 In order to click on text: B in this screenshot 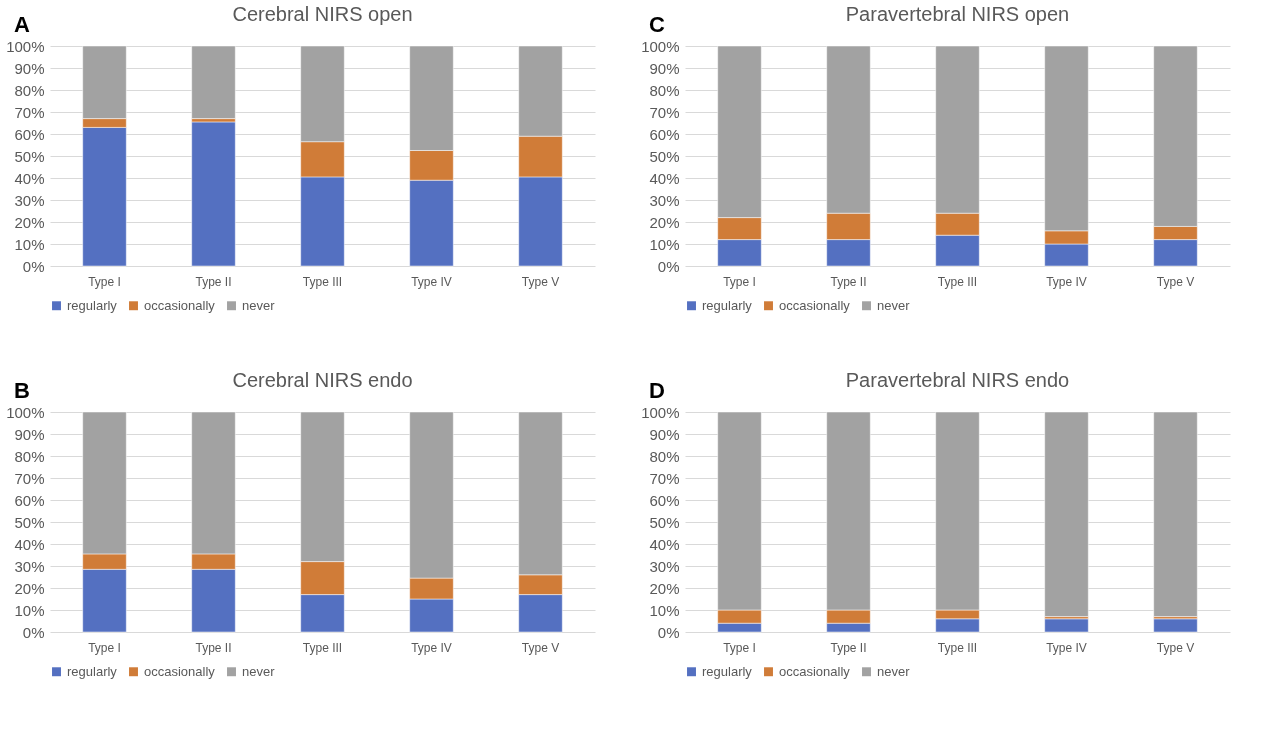, I will do `click(22, 391)`.